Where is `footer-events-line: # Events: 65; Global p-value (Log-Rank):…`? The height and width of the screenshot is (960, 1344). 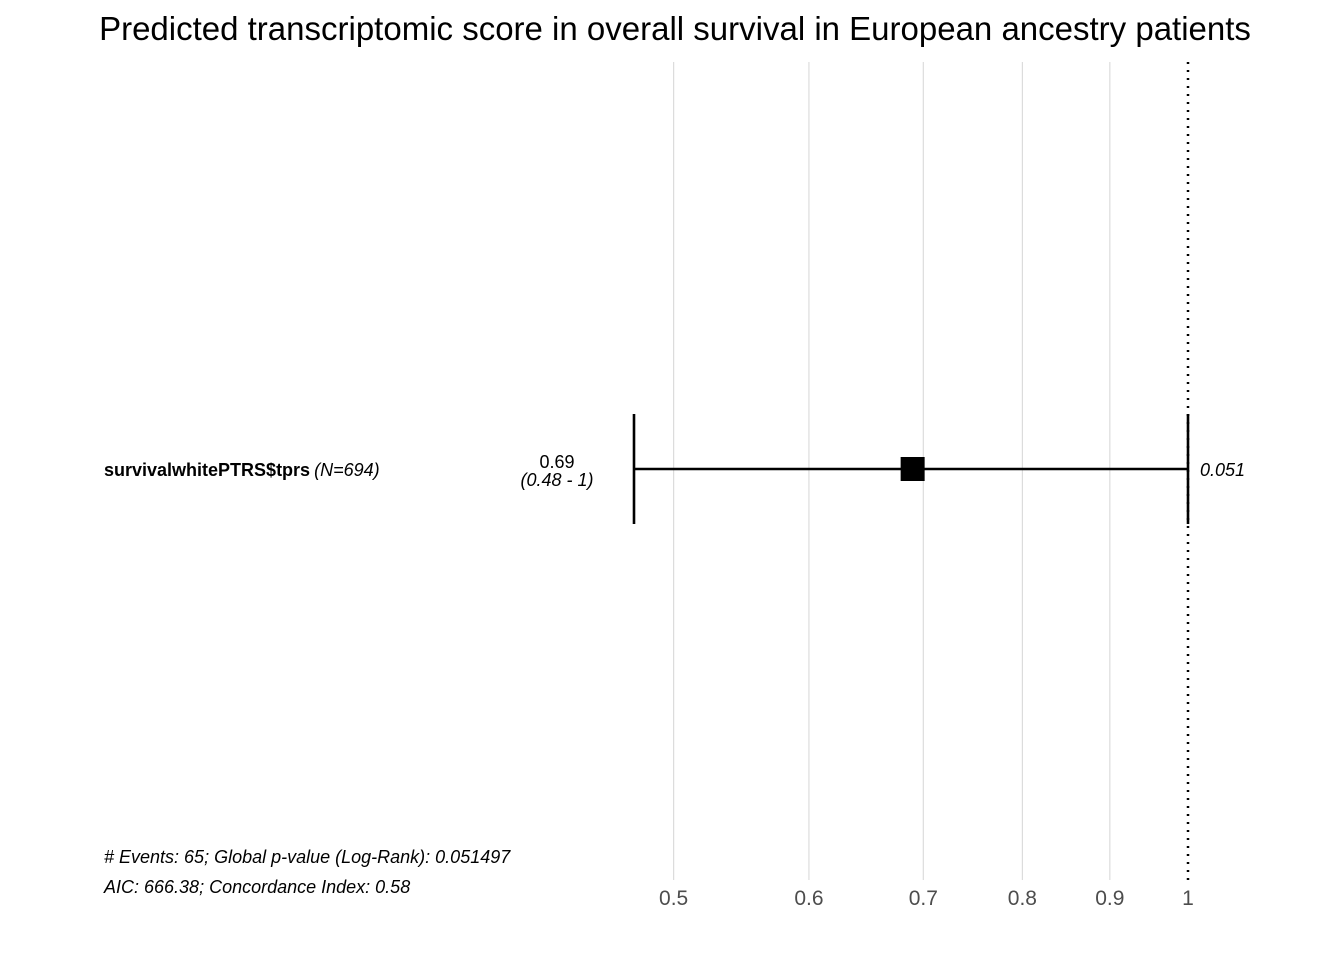
footer-events-line: # Events: 65; Global p-value (Log-Rank):… is located at coordinates (307, 857).